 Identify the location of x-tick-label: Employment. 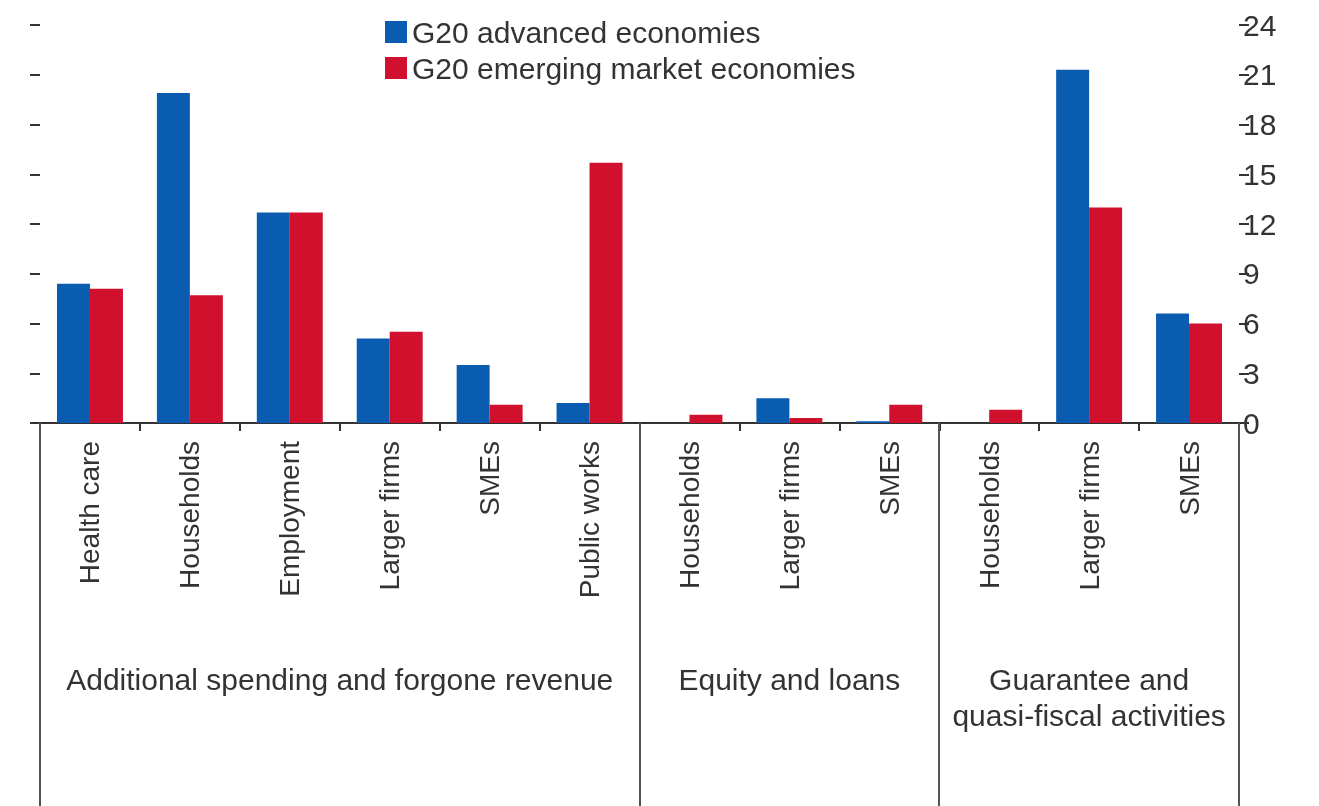
(290, 518).